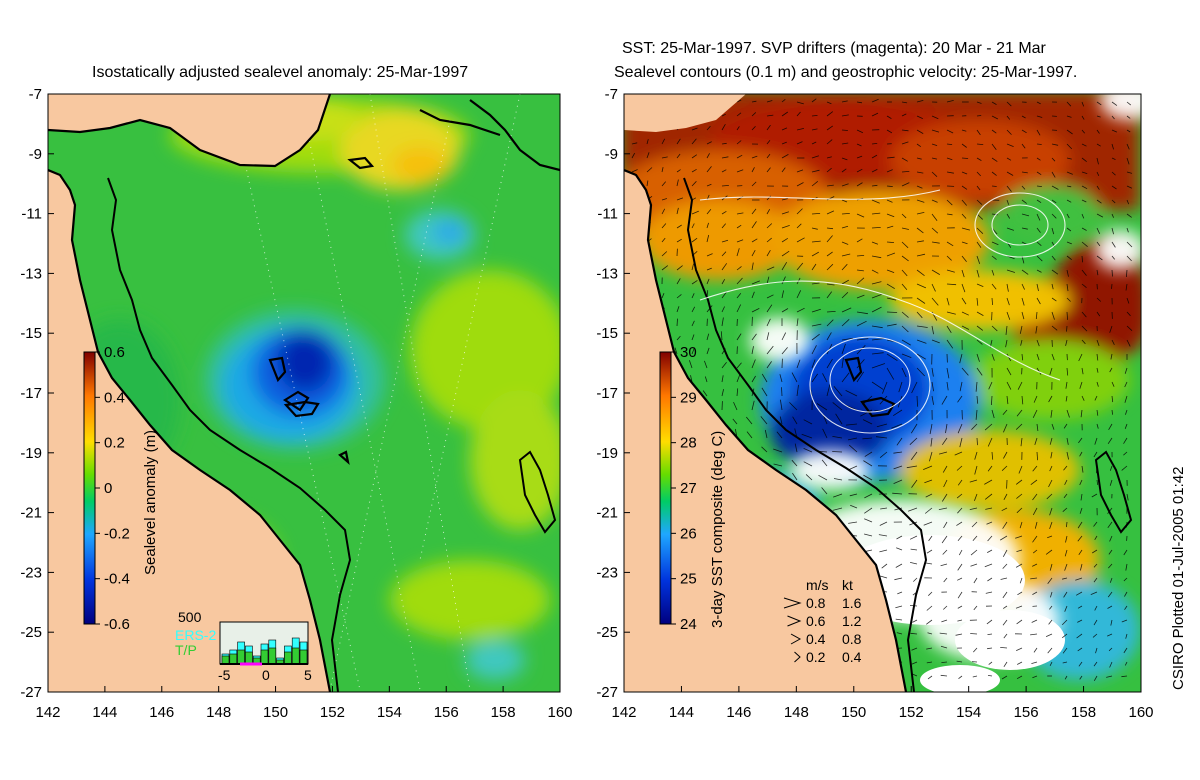 Image resolution: width=1200 pixels, height=780 pixels. I want to click on colorbar-tick-label: 28, so click(688, 443).